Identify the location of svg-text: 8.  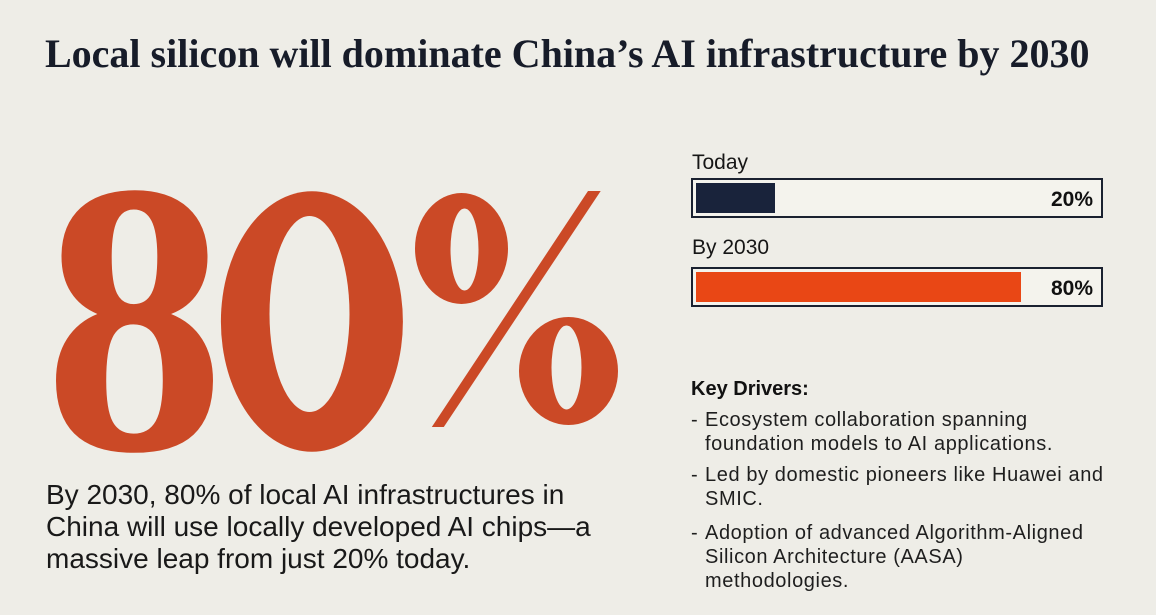
(134, 305).